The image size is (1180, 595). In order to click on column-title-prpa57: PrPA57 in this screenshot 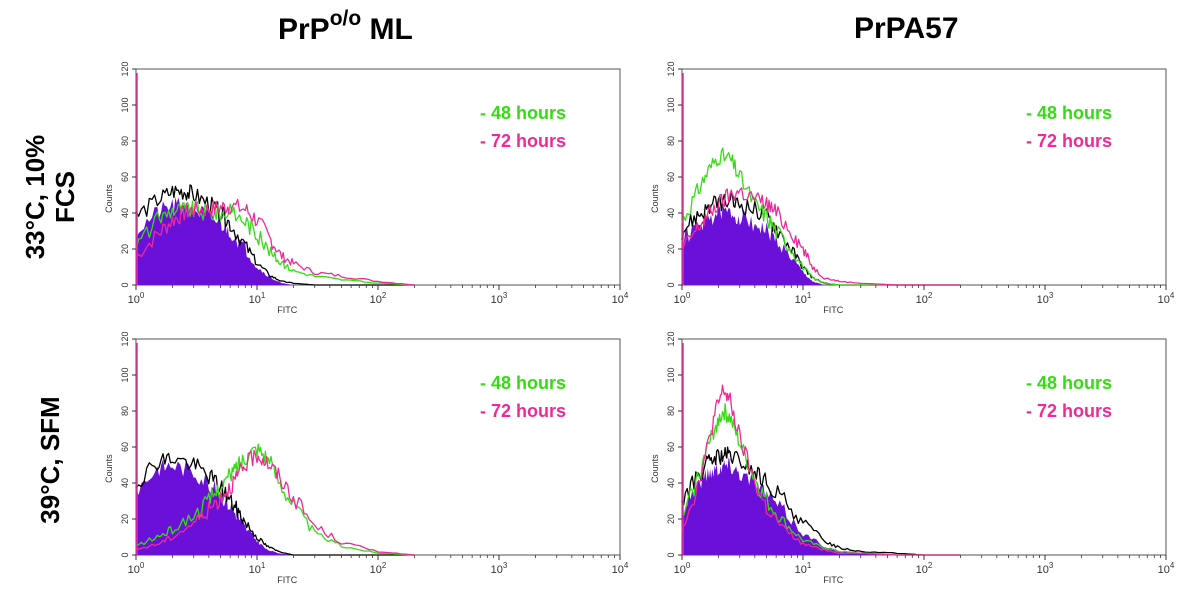, I will do `click(906, 28)`.